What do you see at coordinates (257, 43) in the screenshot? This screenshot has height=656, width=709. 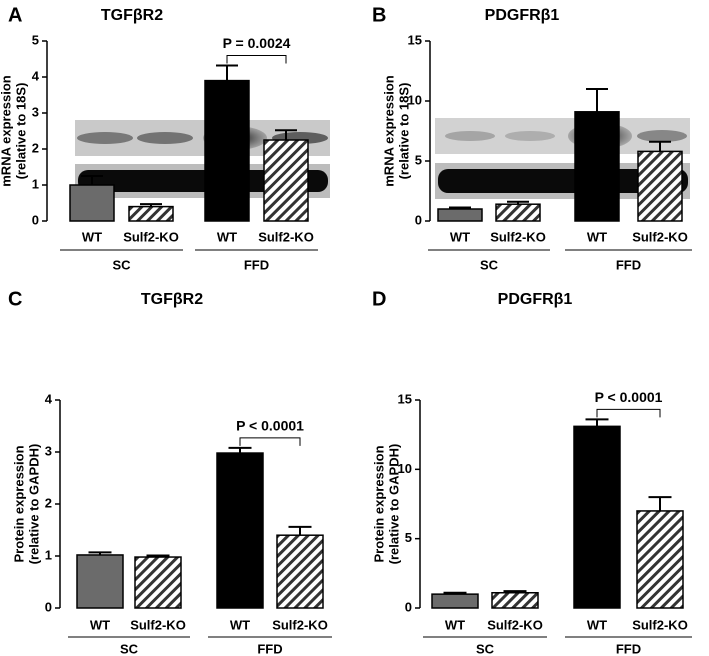 I see `p-value: P = 0.0024` at bounding box center [257, 43].